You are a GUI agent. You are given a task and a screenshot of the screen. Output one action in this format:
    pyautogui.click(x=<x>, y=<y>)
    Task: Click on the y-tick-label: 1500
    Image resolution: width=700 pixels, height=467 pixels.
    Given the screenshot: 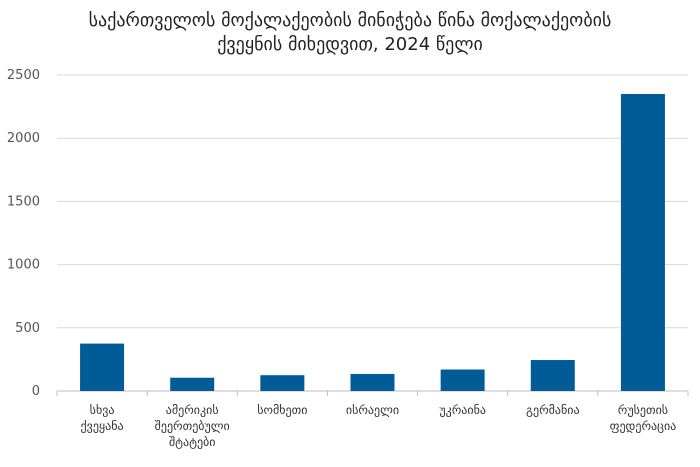 What is the action you would take?
    pyautogui.click(x=23, y=201)
    